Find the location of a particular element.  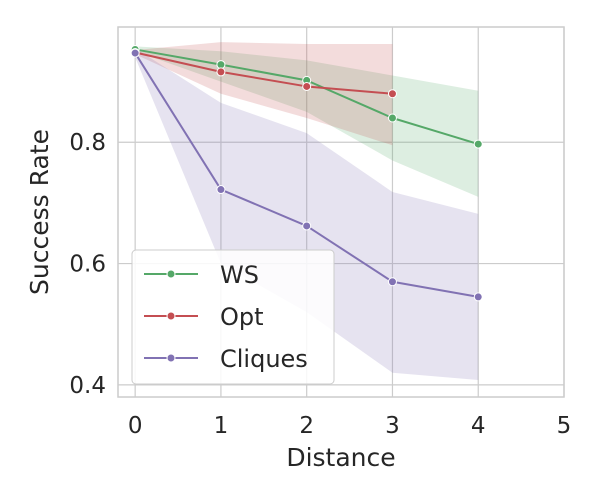

x-tick-labels: 0 1 2 3 4 5 is located at coordinates (349, 426).